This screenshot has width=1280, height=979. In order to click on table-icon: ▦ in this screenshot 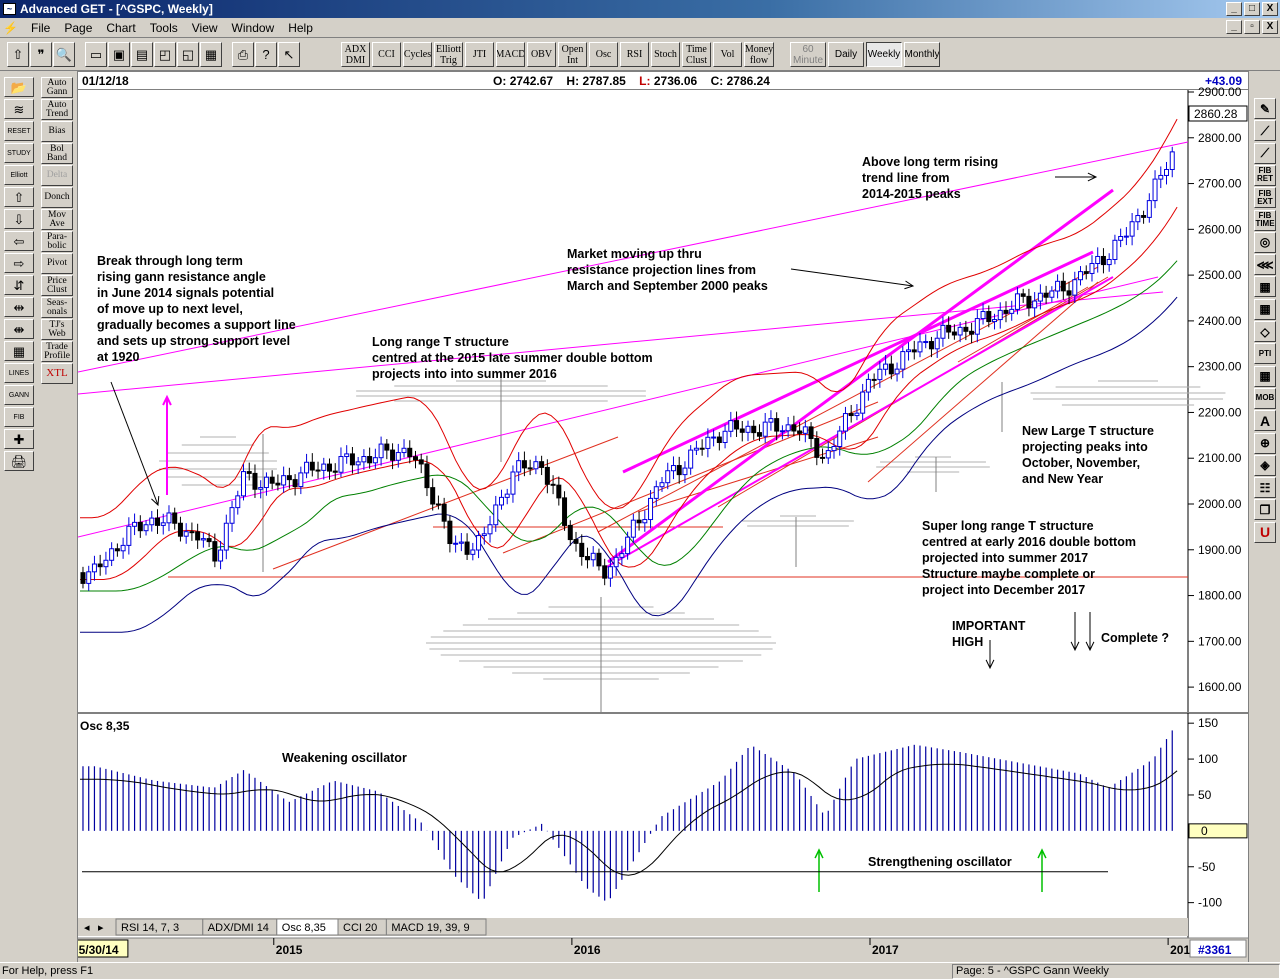, I will do `click(211, 54)`.